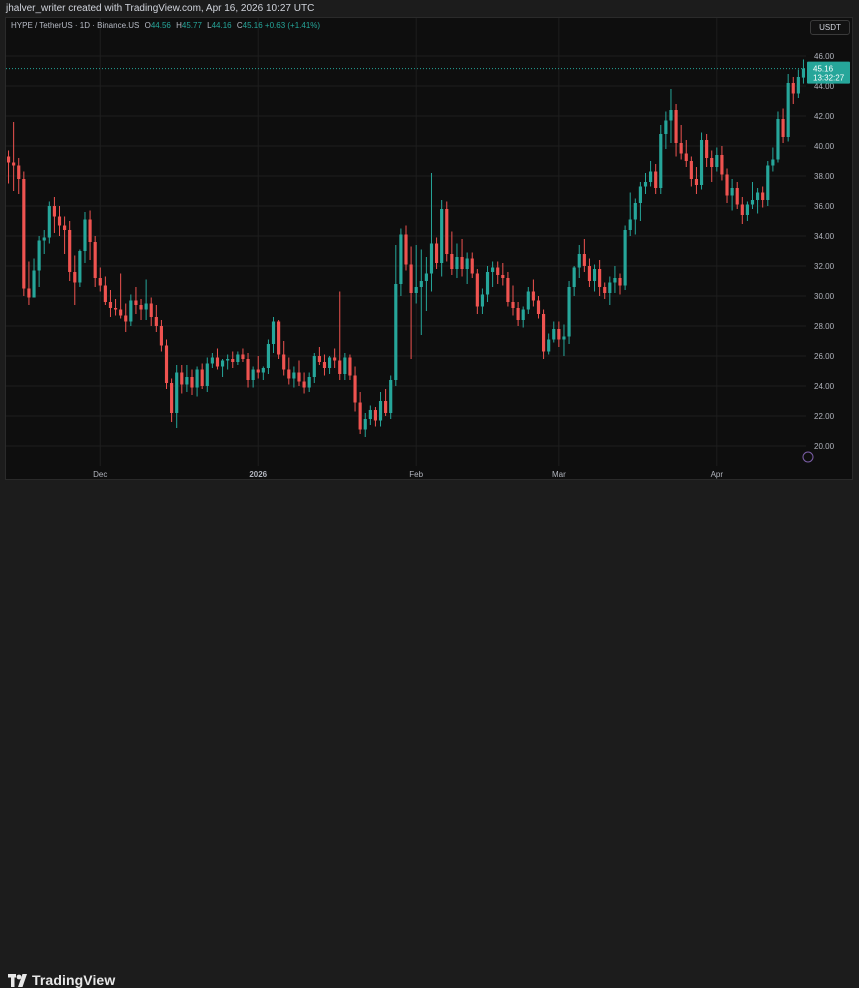  Describe the element at coordinates (824, 236) in the screenshot. I see `y-tick-label: 34.00` at that location.